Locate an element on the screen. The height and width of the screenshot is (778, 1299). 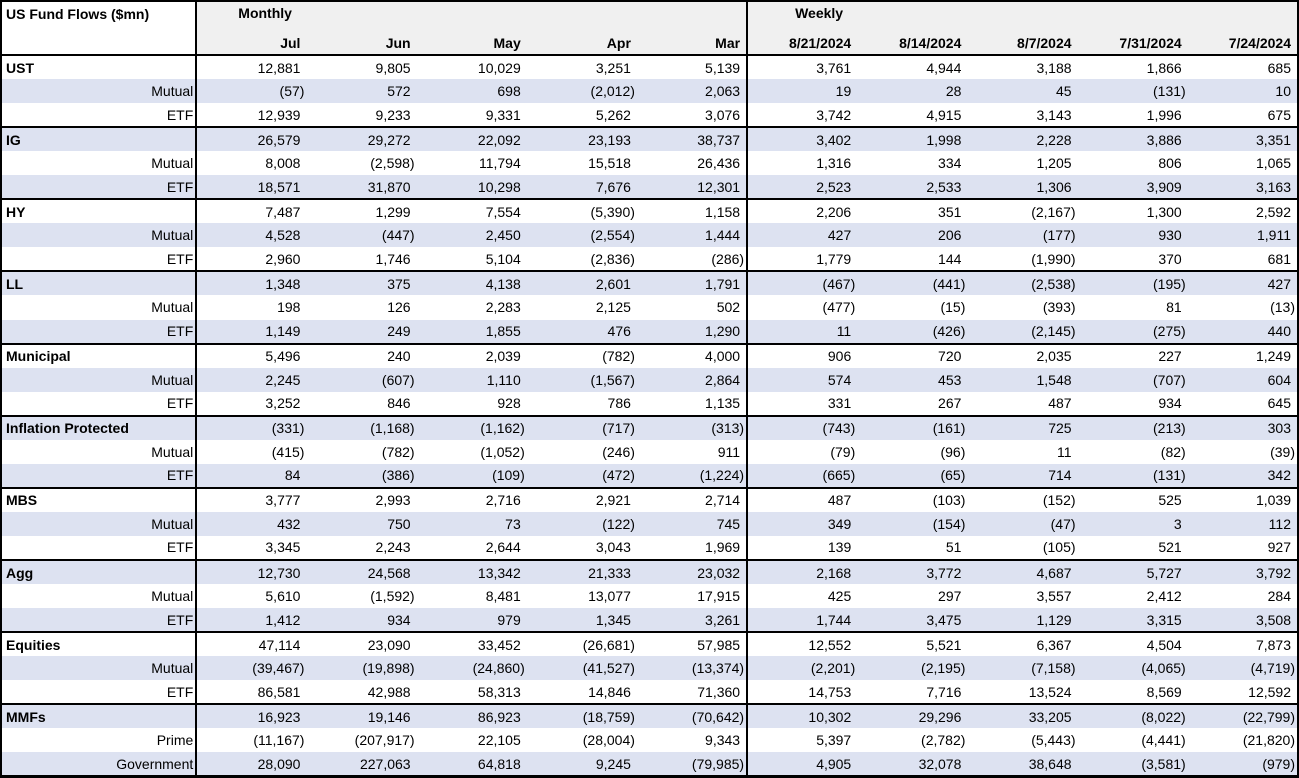
value-cell: (1,168) is located at coordinates (361, 427).